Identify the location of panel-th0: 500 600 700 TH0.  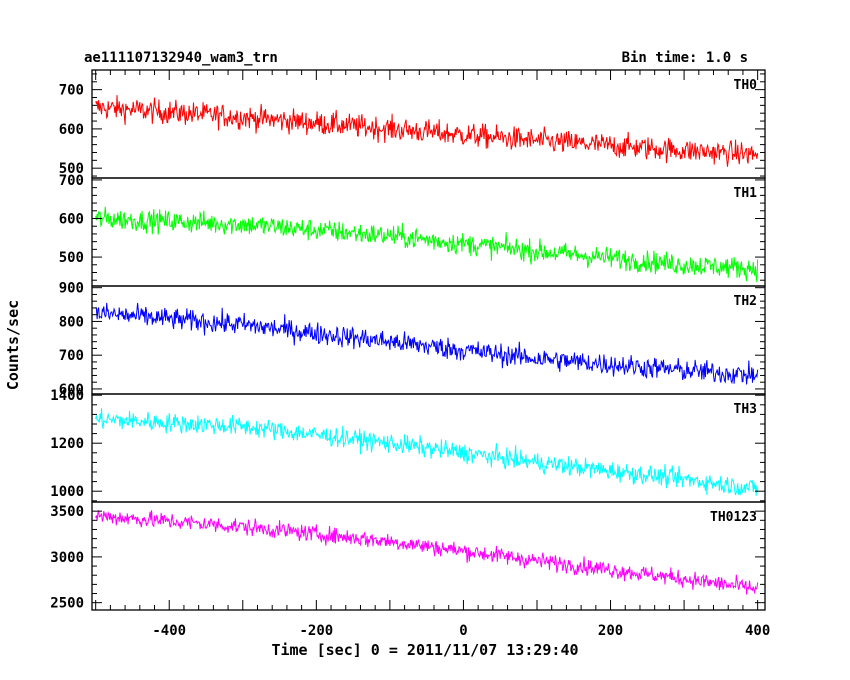
(412, 124).